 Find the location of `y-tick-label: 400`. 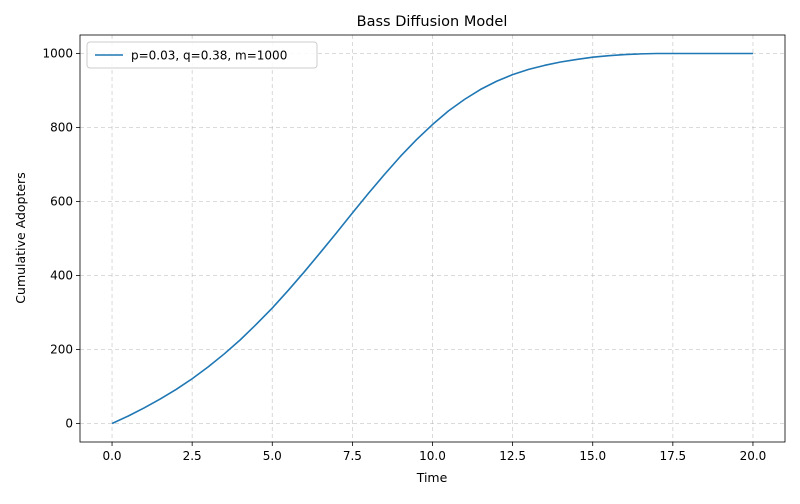

y-tick-label: 400 is located at coordinates (61, 276).